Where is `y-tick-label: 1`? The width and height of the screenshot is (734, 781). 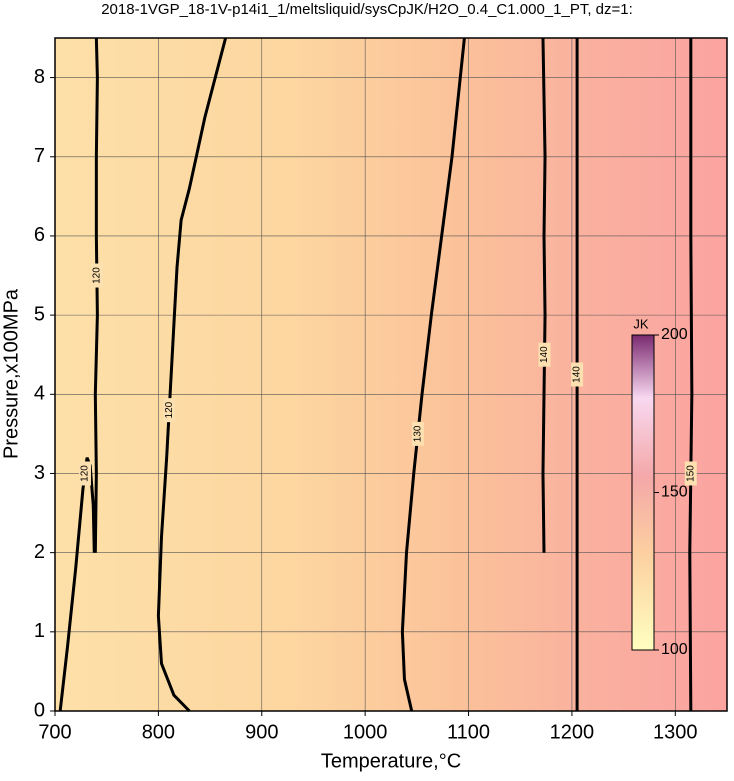 y-tick-label: 1 is located at coordinates (39, 631).